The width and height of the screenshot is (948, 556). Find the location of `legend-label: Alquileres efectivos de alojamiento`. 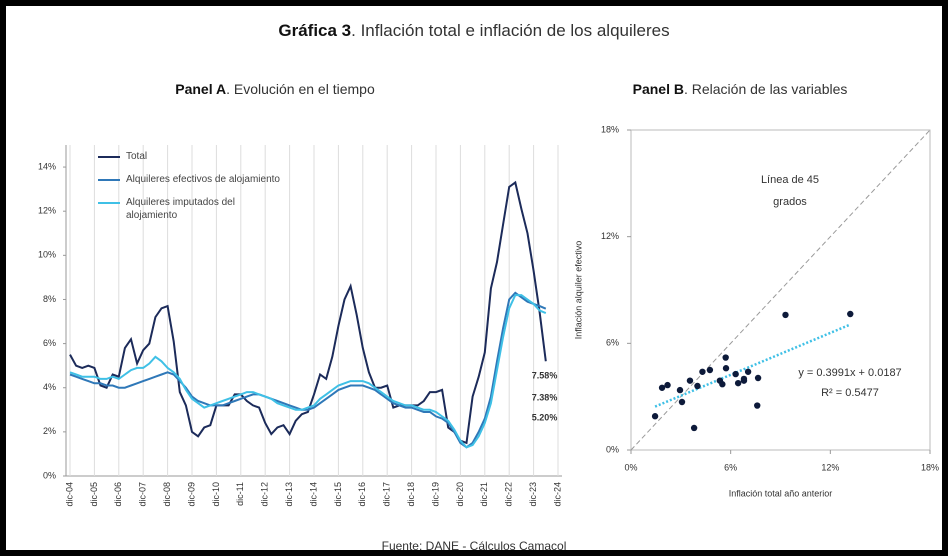

legend-label: Alquileres efectivos de alojamiento is located at coordinates (203, 179).